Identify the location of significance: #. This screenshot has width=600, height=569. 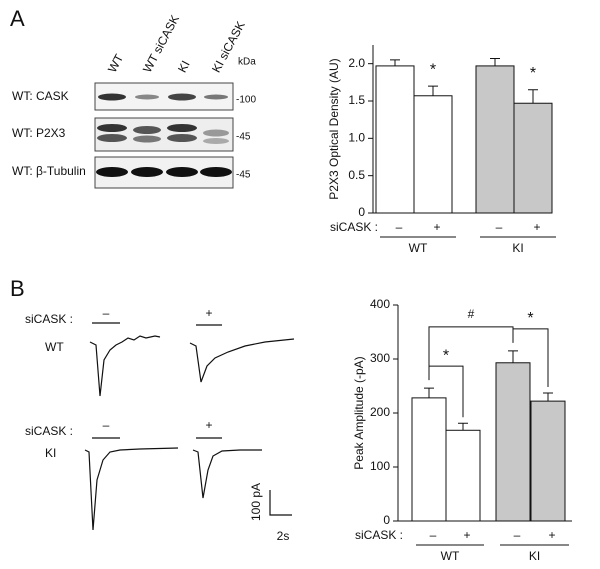
(471, 314).